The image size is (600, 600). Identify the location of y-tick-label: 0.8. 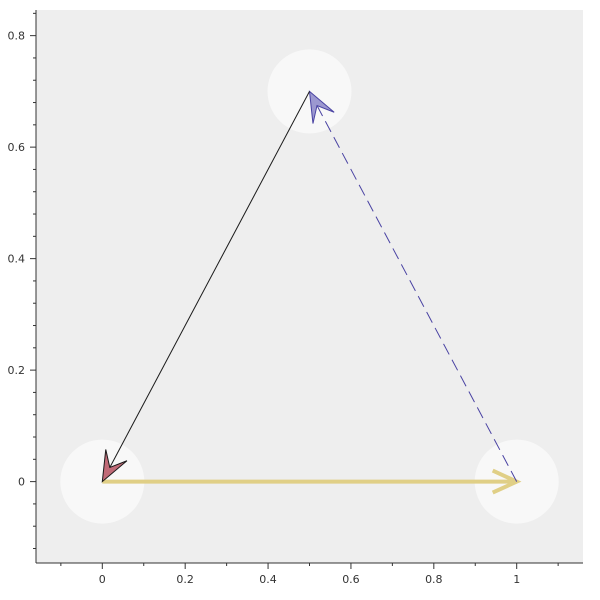
(17, 36).